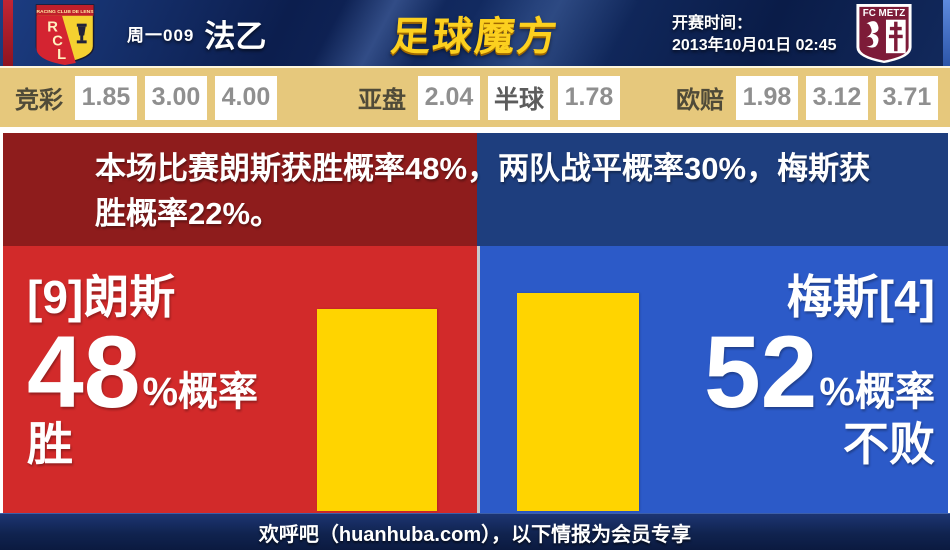 Image resolution: width=950 pixels, height=550 pixels. I want to click on away-team-stat-block: 梅斯[4] 52 %概率 不败, so click(819, 370).